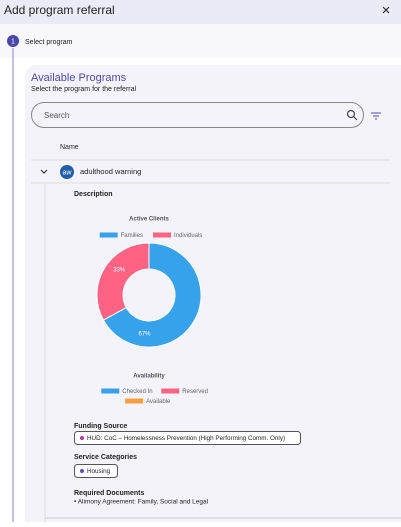 The image size is (401, 527). What do you see at coordinates (93, 194) in the screenshot?
I see `description-label: Description` at bounding box center [93, 194].